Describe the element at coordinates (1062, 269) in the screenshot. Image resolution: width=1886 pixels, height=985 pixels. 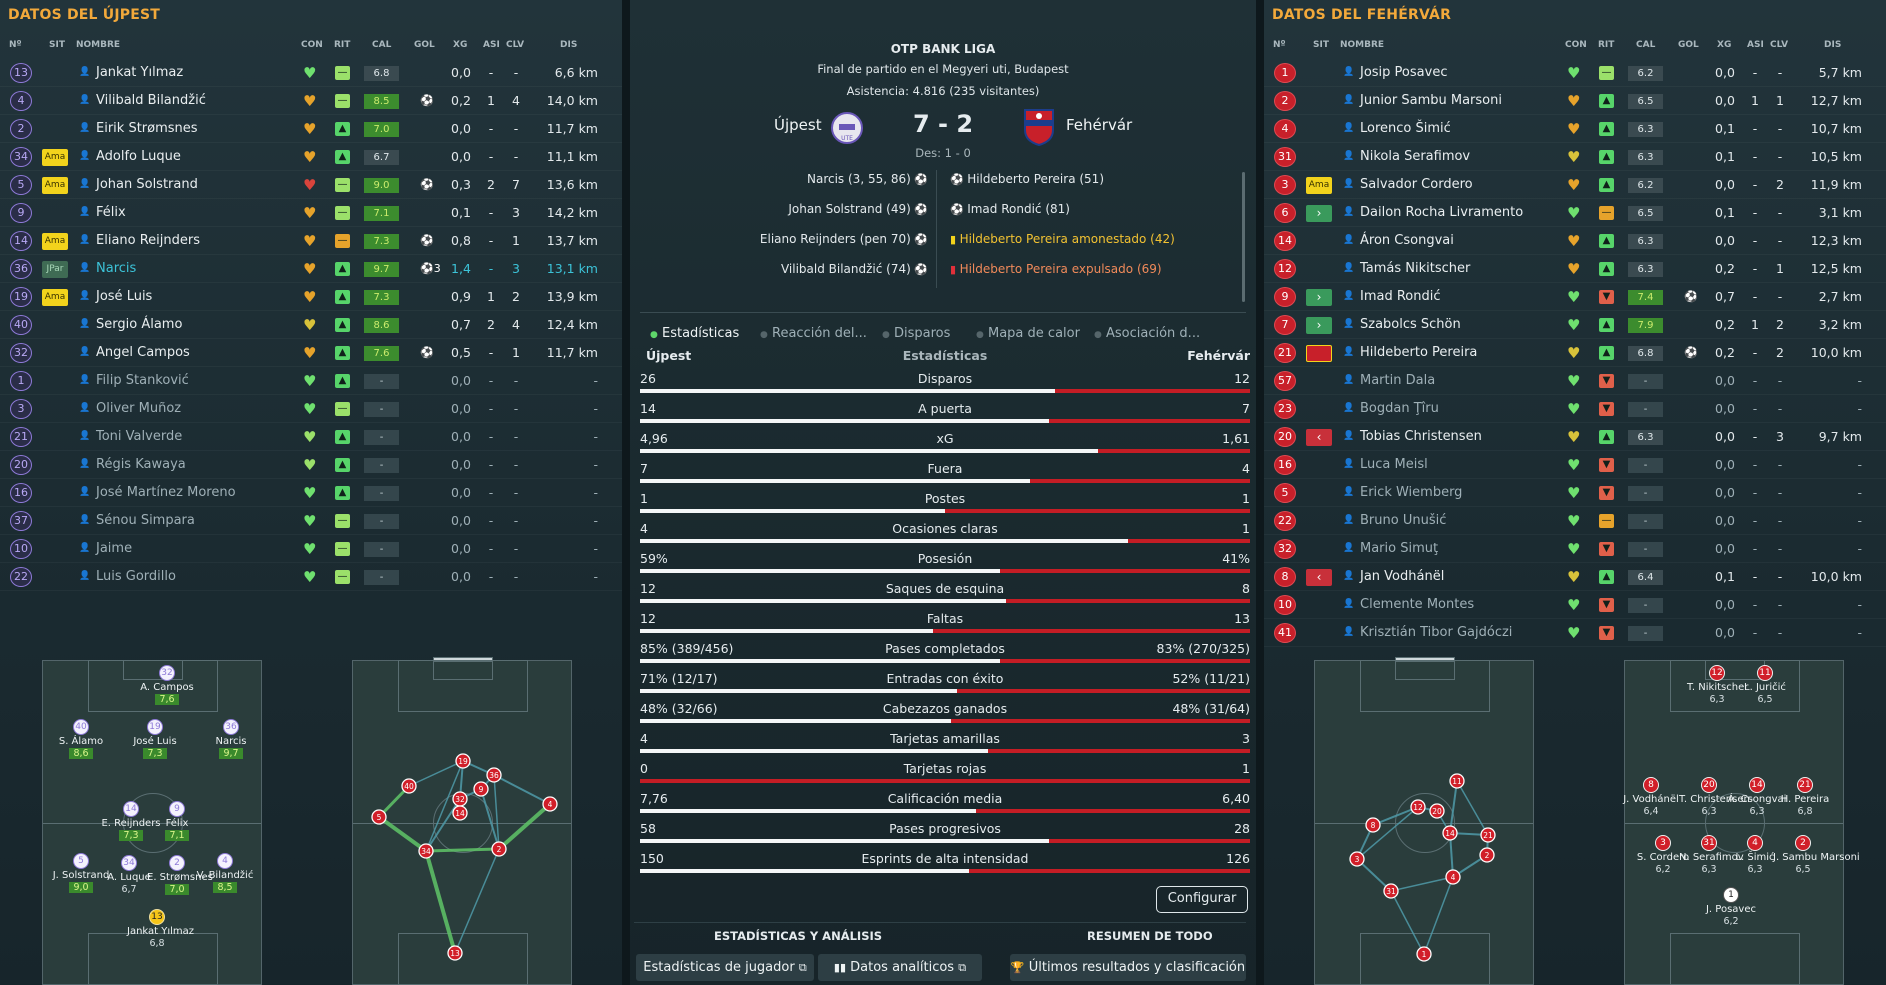
I see `away-event: ▮ Hildeberto Pereira expulsado (69)` at that location.